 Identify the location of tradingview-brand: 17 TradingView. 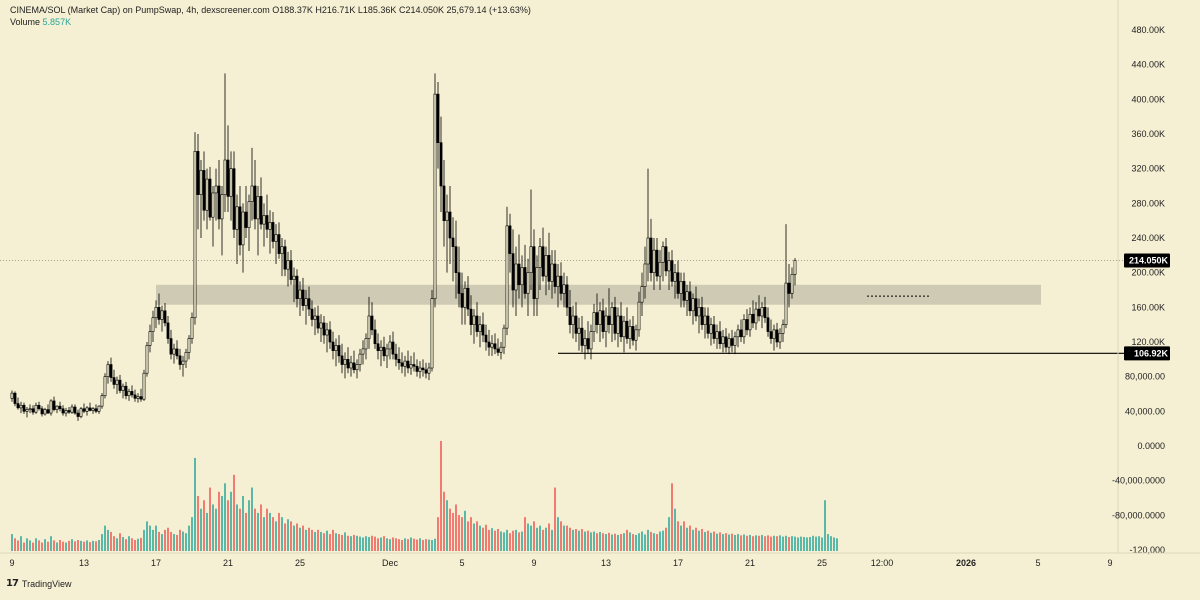
(38, 583).